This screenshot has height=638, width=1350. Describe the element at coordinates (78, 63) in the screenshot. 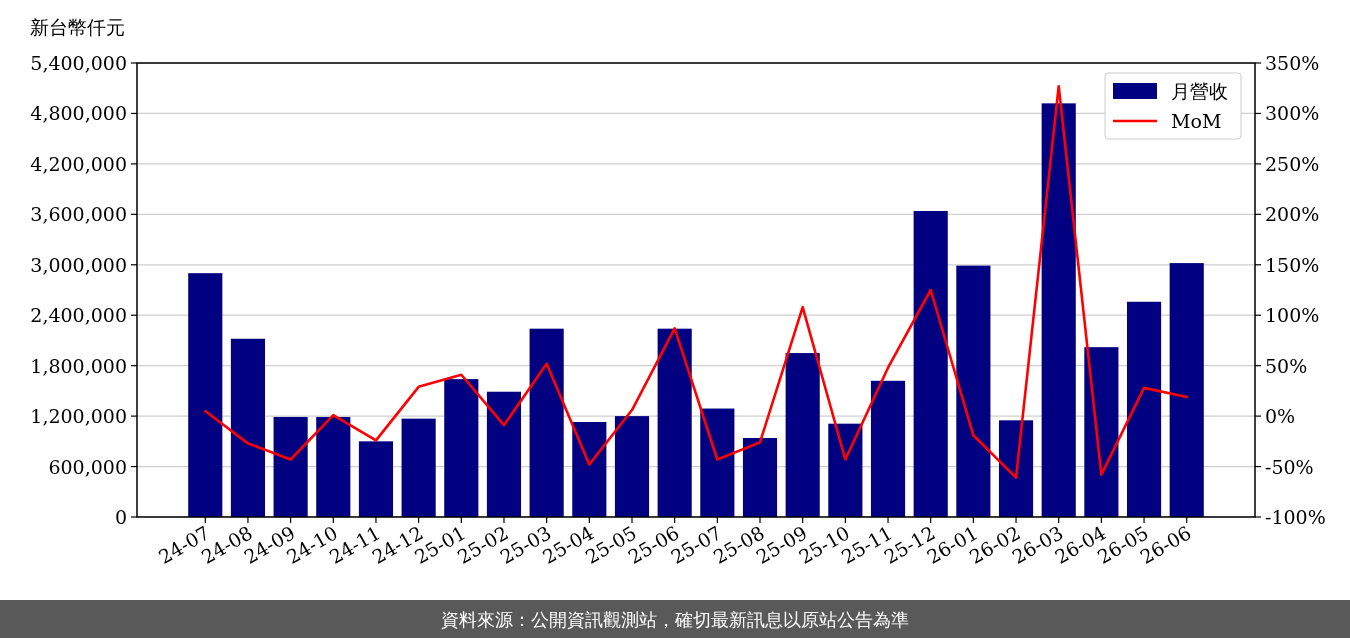

I see `y-tick-label: 5,400,000` at that location.